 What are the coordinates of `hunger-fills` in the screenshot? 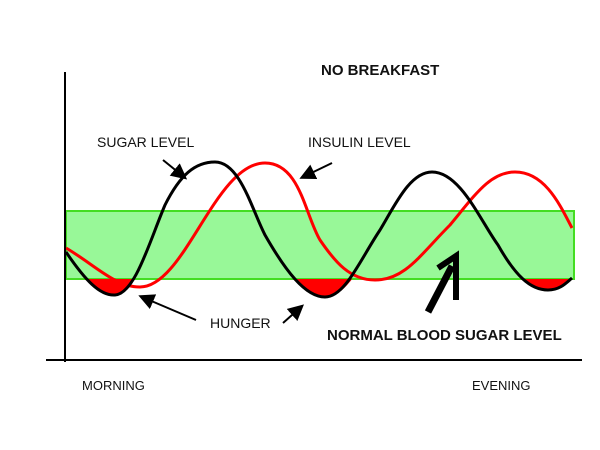 It's located at (319, 288).